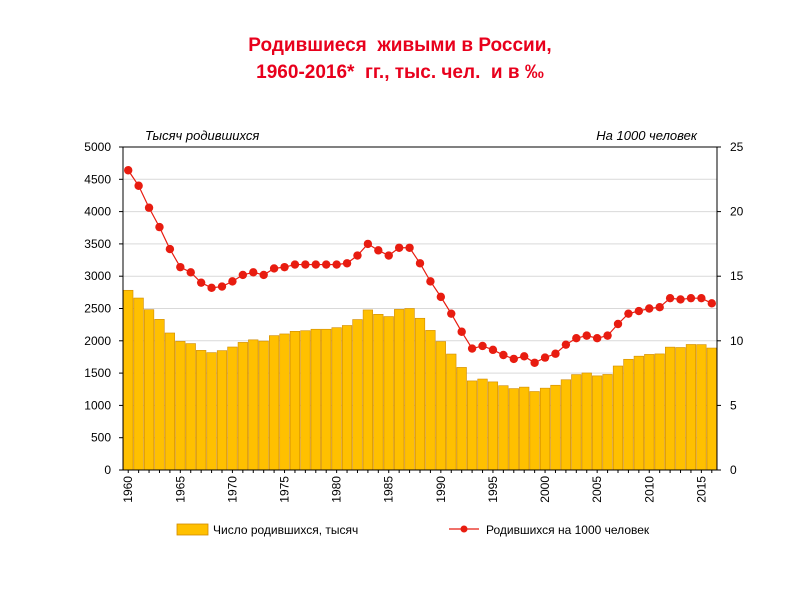 The width and height of the screenshot is (800, 600). I want to click on bar-1998, so click(524, 428).